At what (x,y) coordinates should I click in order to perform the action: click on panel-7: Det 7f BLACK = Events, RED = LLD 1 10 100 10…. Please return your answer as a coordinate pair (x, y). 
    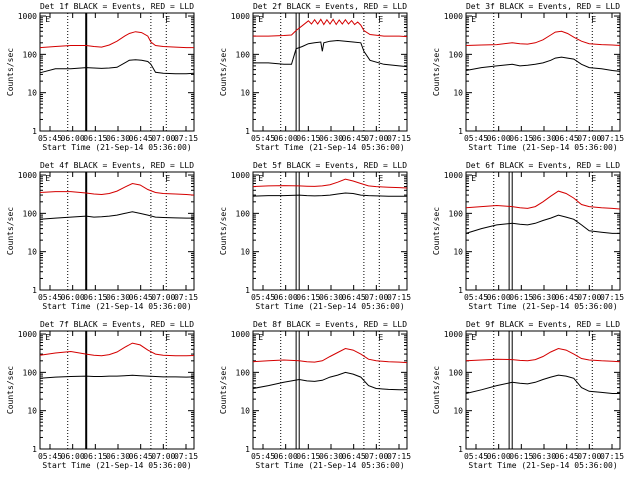
    Looking at the image, I should click on (102, 395).